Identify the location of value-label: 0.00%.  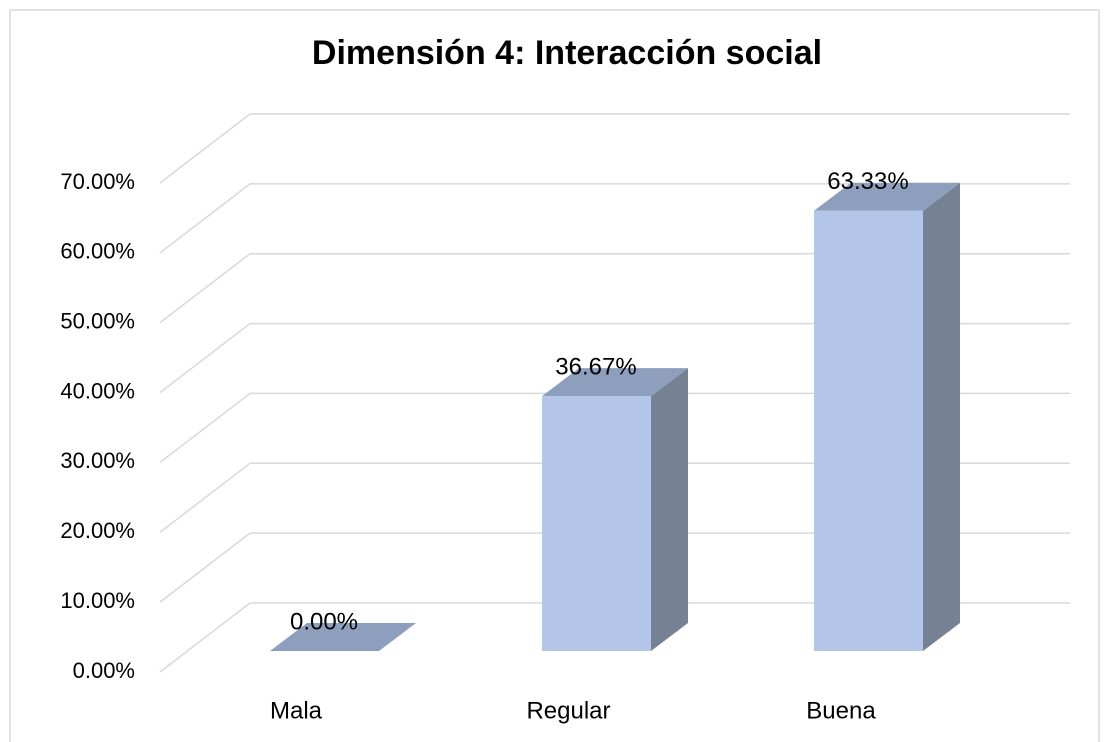
(324, 621).